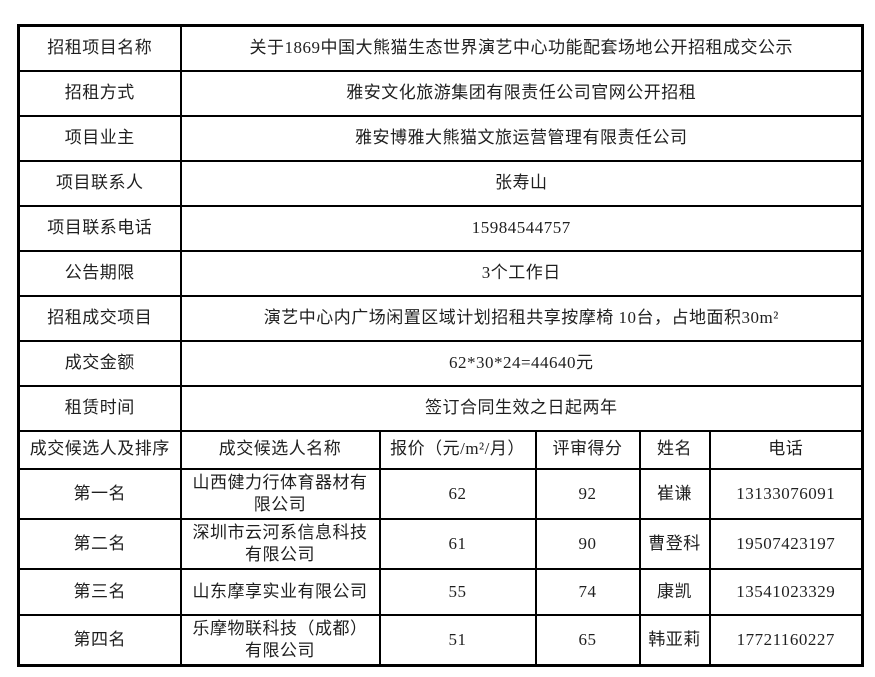  Describe the element at coordinates (99, 93) in the screenshot. I see `row-label: 招租方式` at that location.